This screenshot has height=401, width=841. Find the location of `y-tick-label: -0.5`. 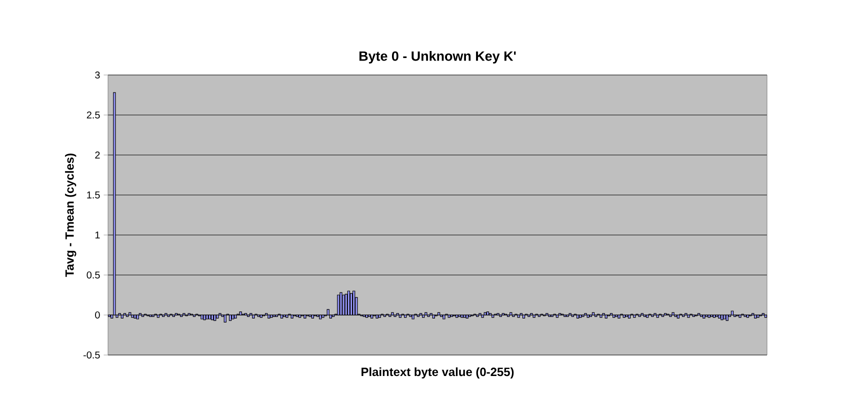

y-tick-label: -0.5 is located at coordinates (92, 355).